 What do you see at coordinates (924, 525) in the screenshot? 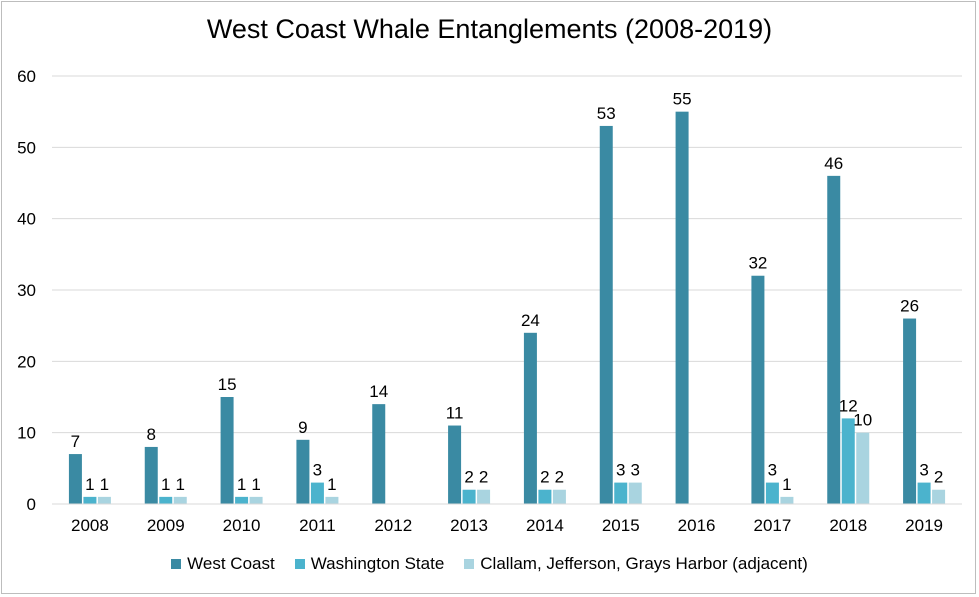
I see `x-tick-label: 2019` at bounding box center [924, 525].